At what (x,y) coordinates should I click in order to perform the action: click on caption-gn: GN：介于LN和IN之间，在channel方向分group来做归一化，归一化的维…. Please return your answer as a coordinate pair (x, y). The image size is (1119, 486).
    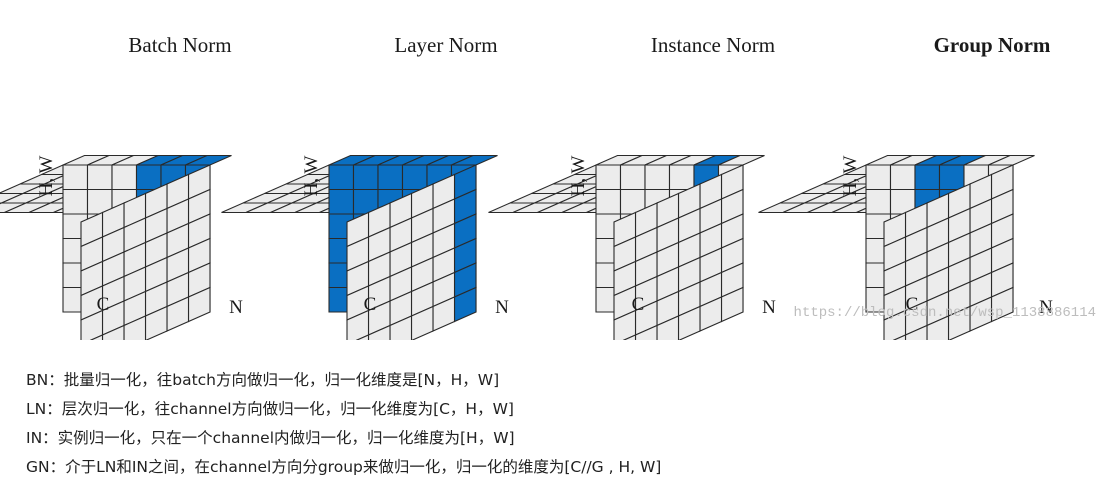
    Looking at the image, I should click on (344, 467).